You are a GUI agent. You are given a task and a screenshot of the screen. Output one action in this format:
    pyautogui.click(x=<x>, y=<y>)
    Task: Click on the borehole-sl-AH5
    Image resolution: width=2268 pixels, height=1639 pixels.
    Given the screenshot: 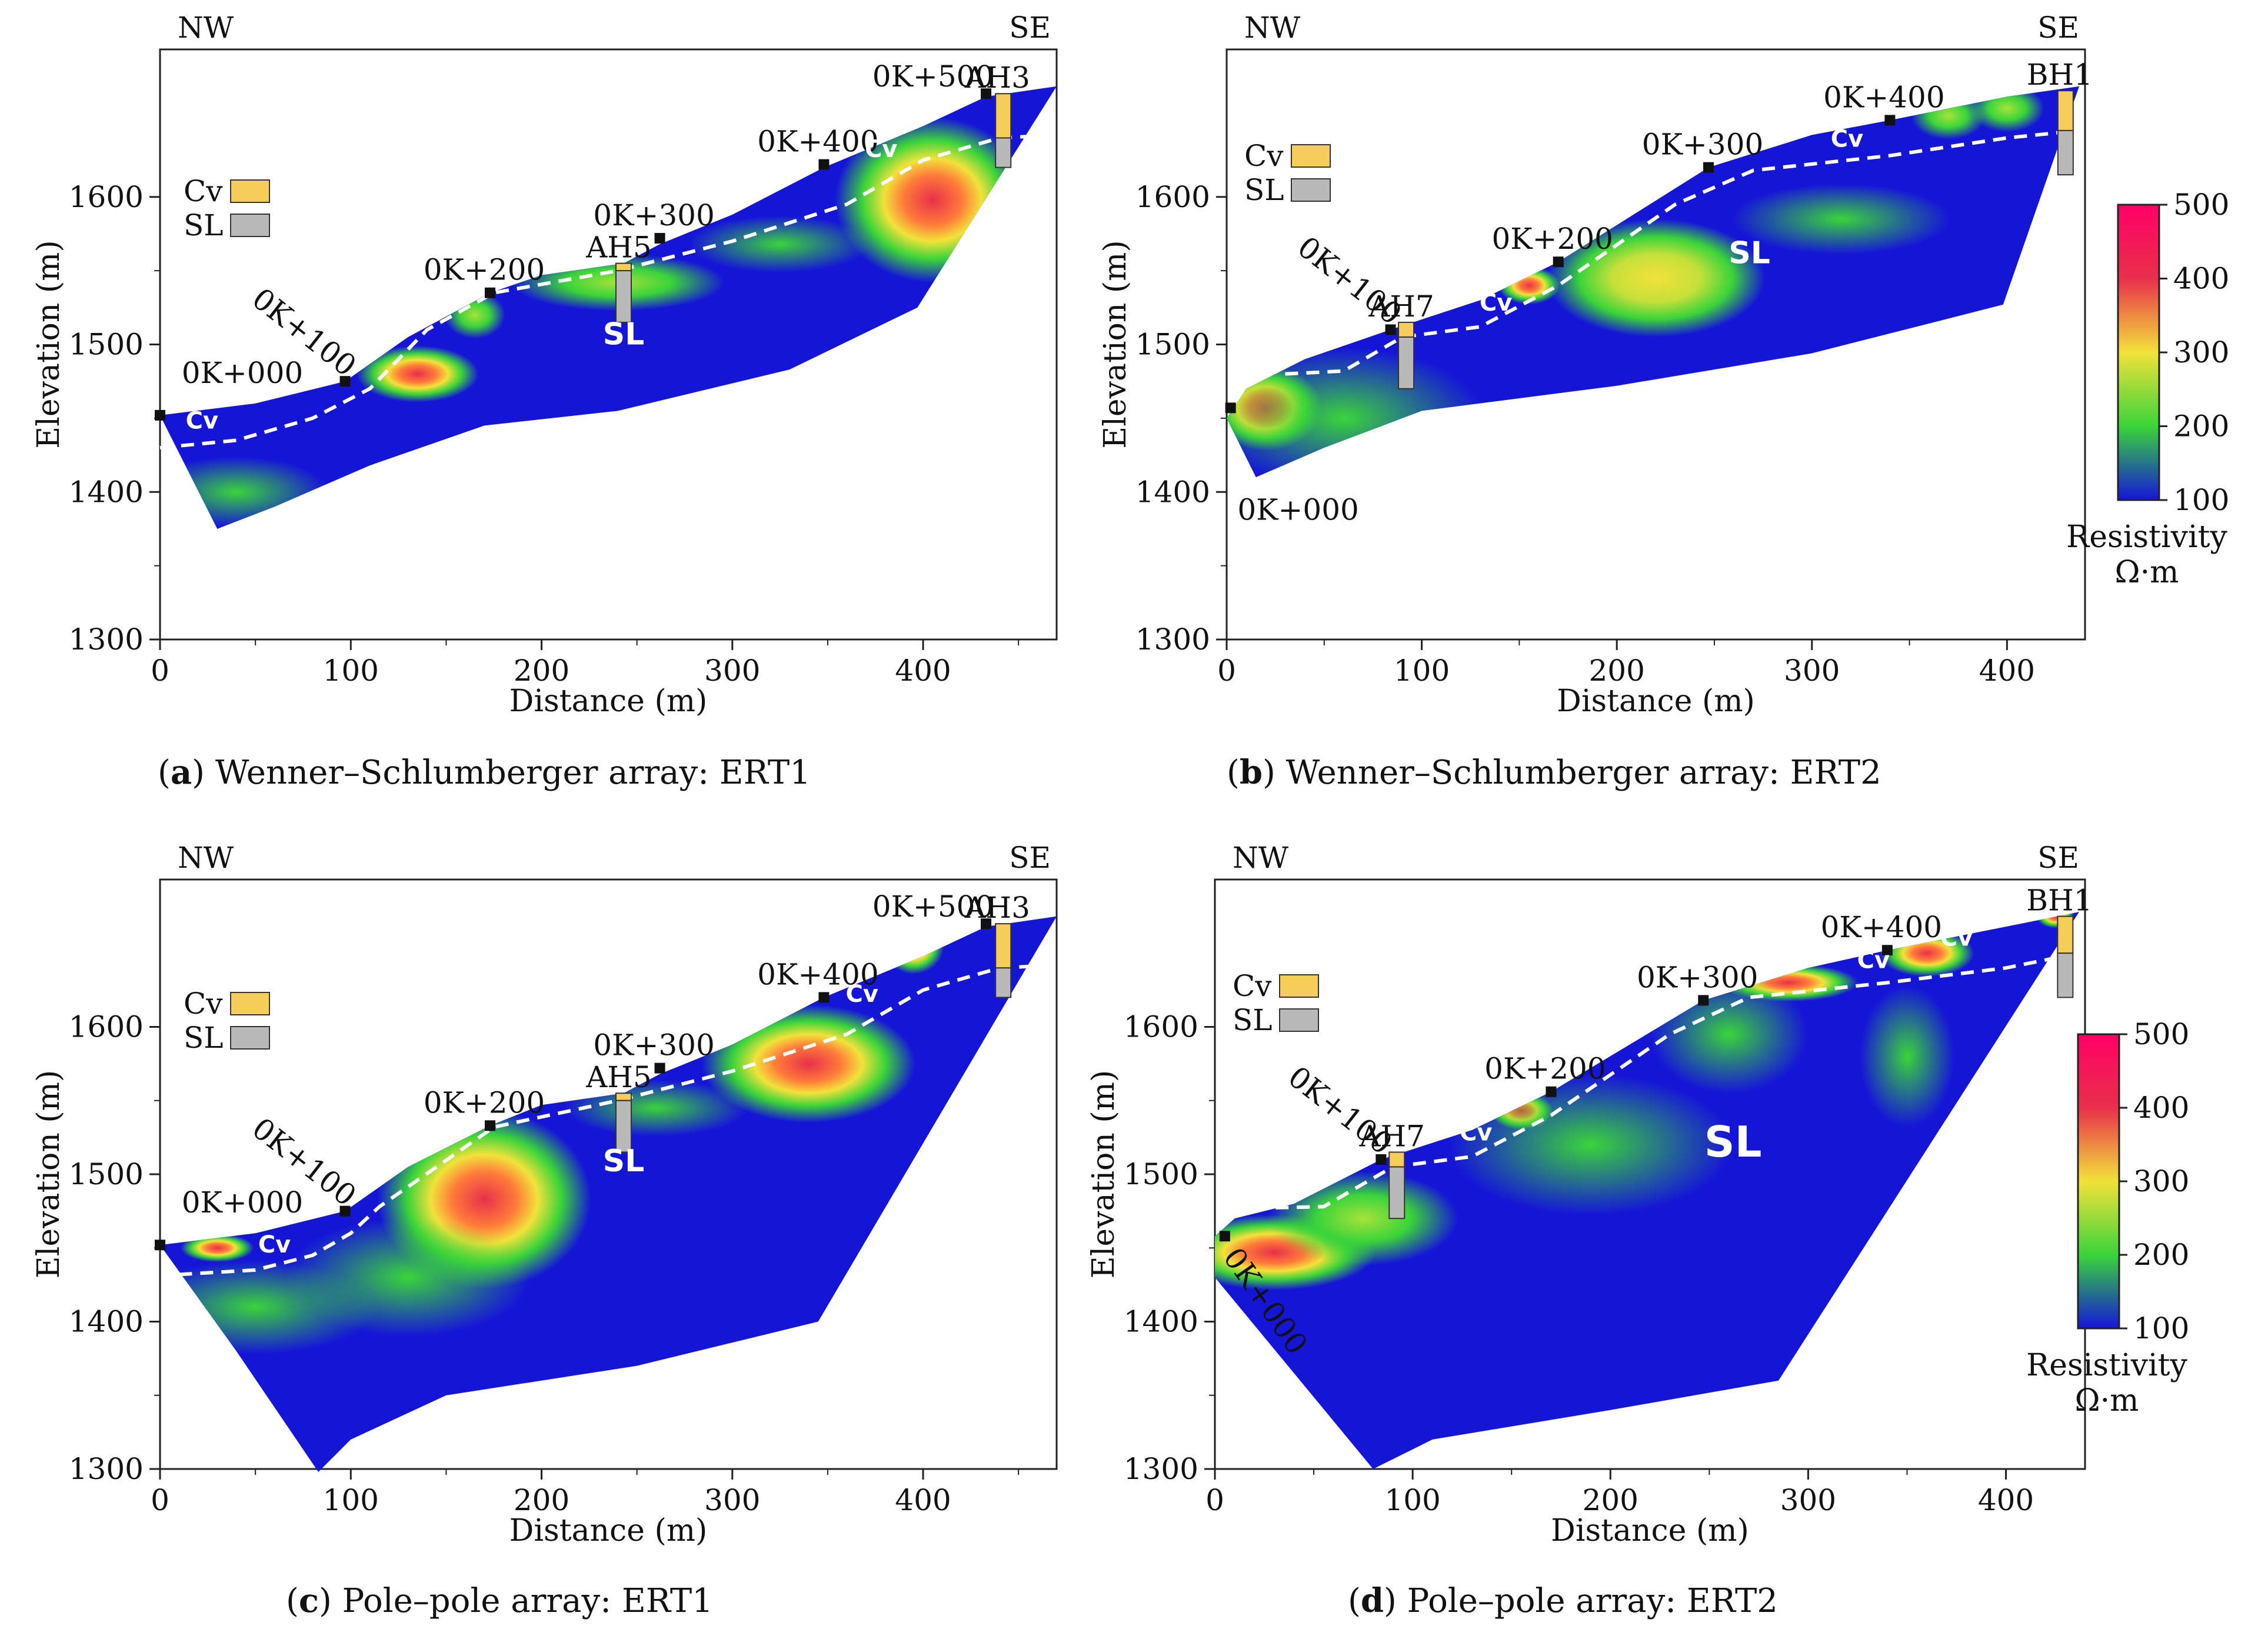 What is the action you would take?
    pyautogui.click(x=623, y=1126)
    